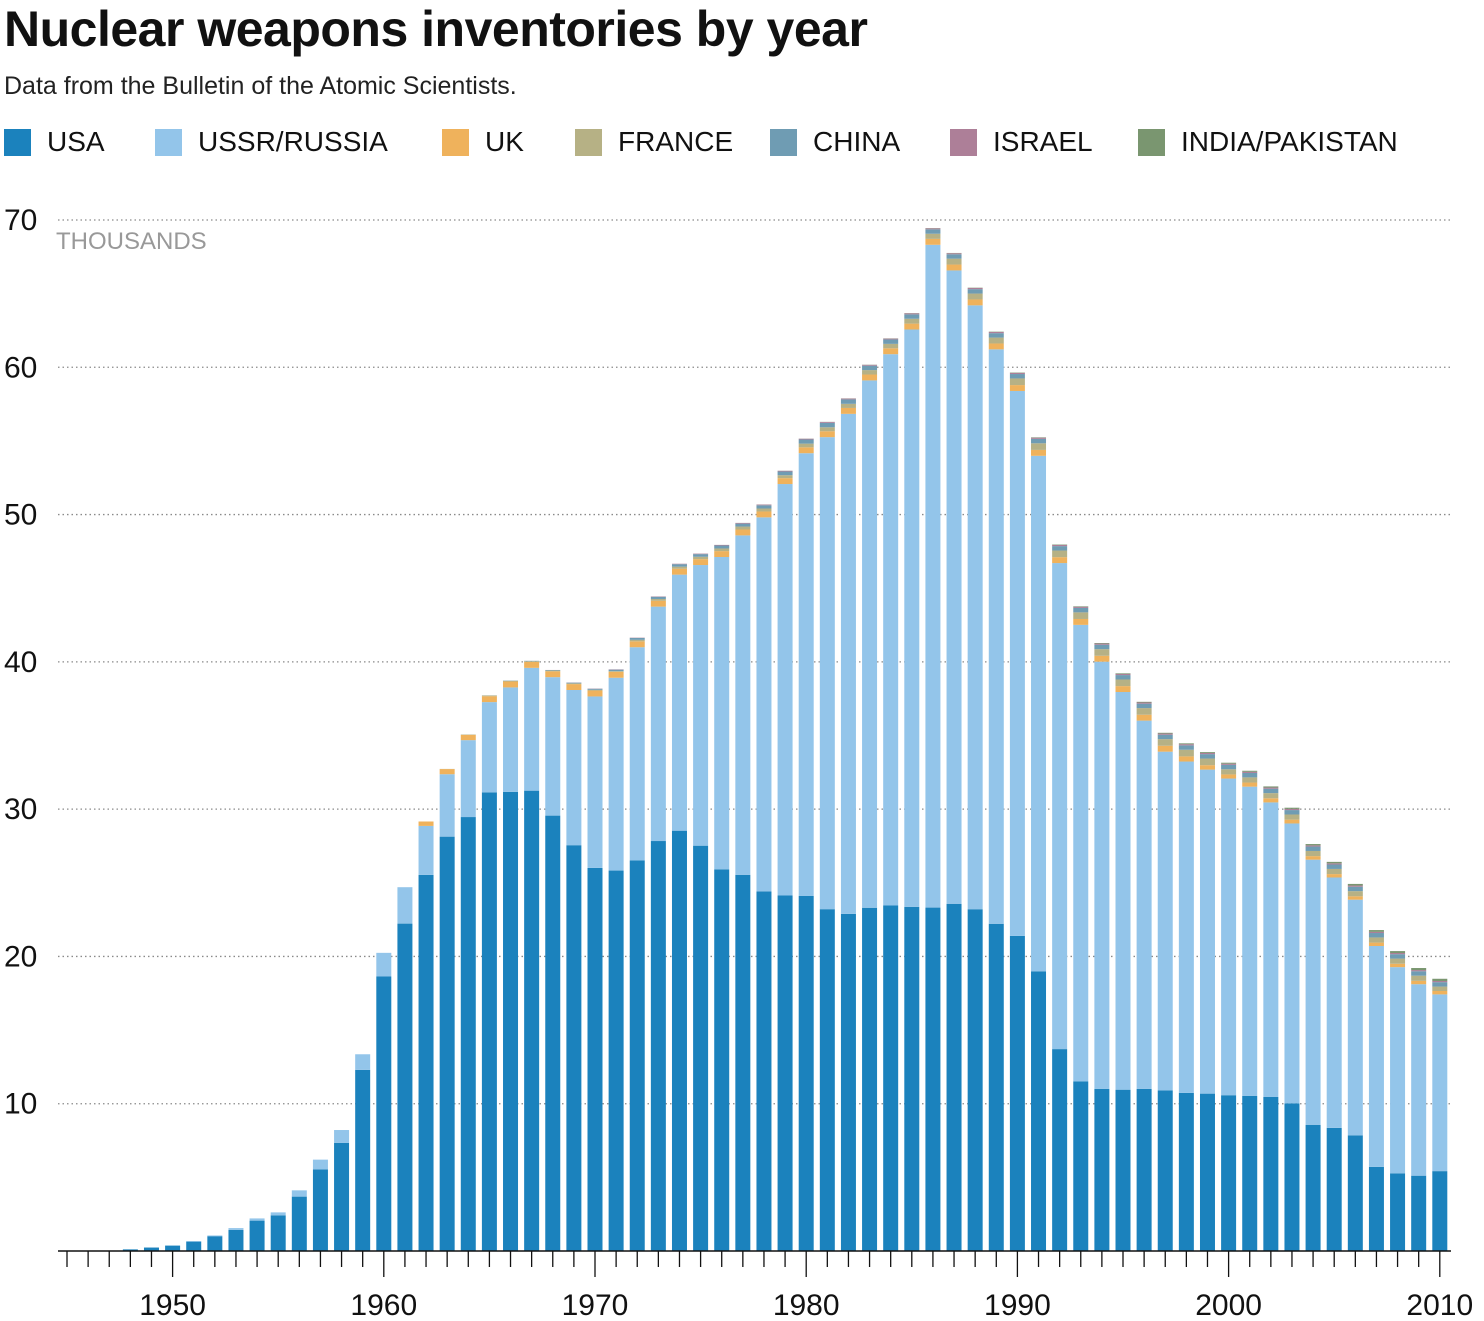 This screenshot has height=1321, width=1484. Describe the element at coordinates (1186, 759) in the screenshot. I see `bar-uk-1998` at that location.